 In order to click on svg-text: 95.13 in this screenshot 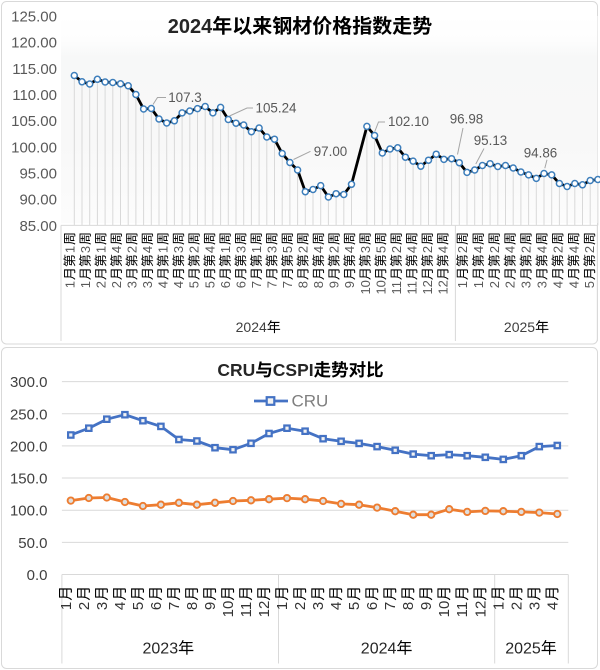, I will do `click(491, 140)`.